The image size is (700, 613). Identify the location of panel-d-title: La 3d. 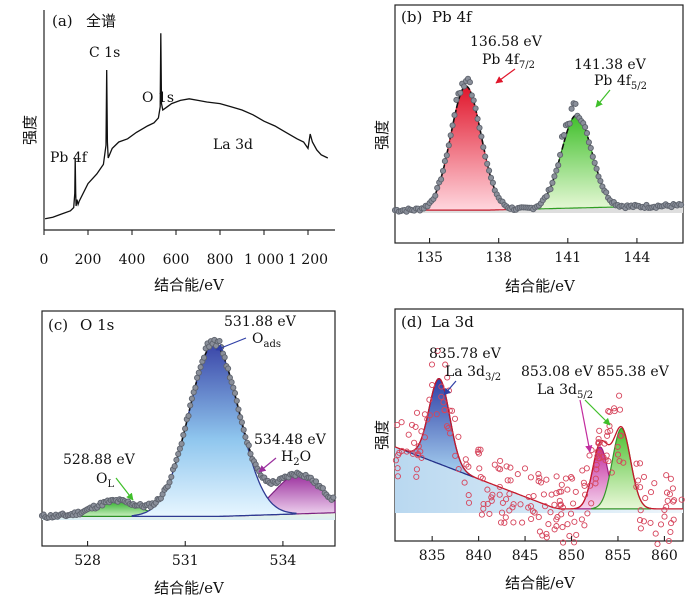
(452, 322).